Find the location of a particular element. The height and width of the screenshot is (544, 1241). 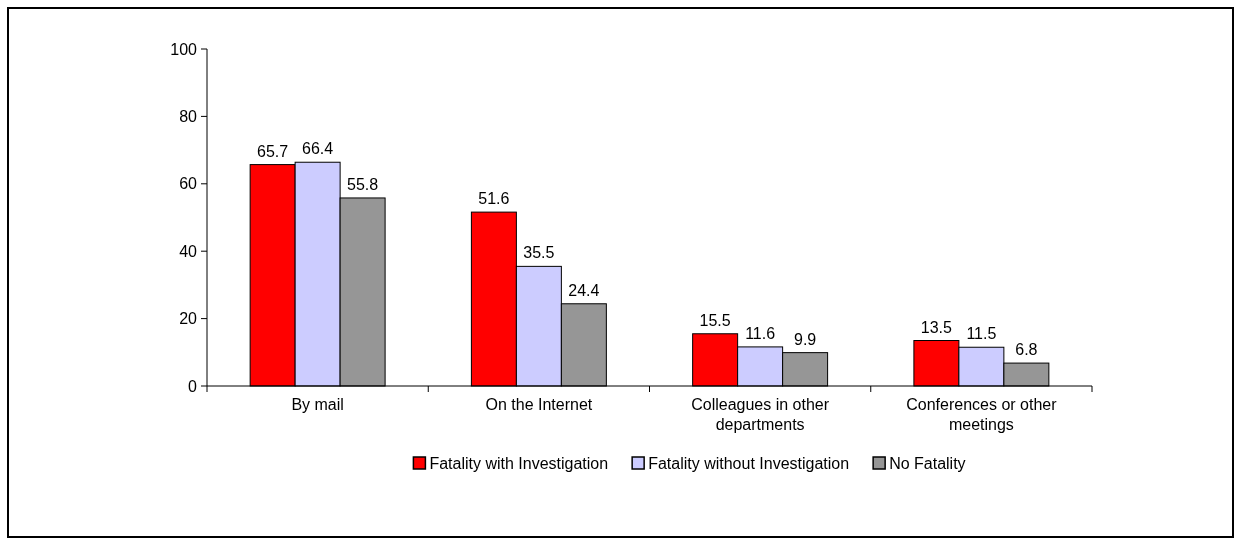

y-tick-label: 80 is located at coordinates (188, 116).